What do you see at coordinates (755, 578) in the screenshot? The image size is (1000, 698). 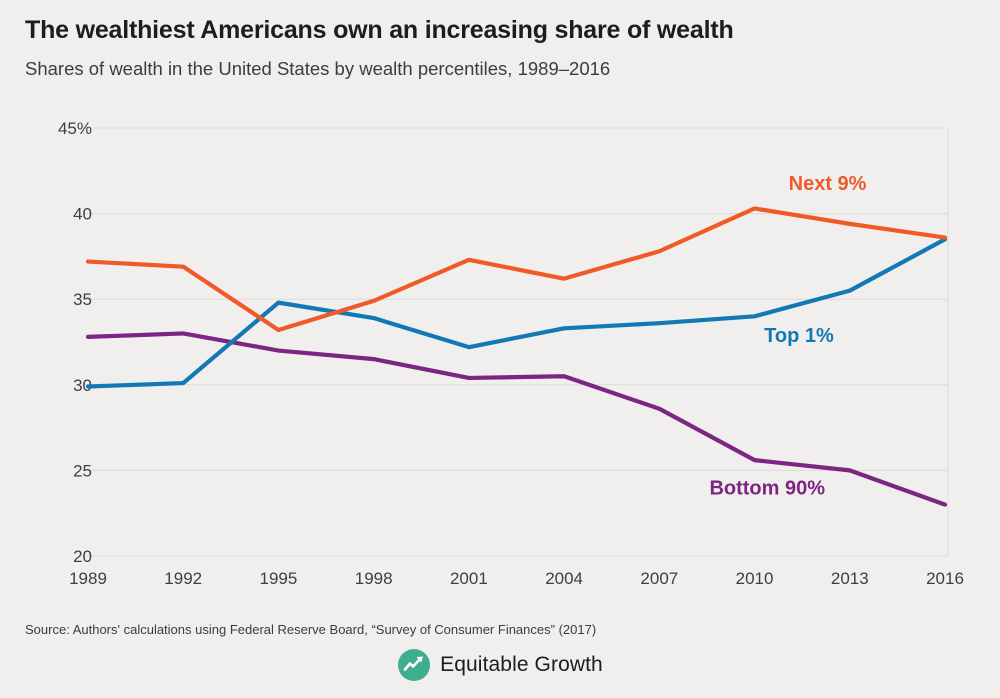 I see `x-tick-label: 2010` at bounding box center [755, 578].